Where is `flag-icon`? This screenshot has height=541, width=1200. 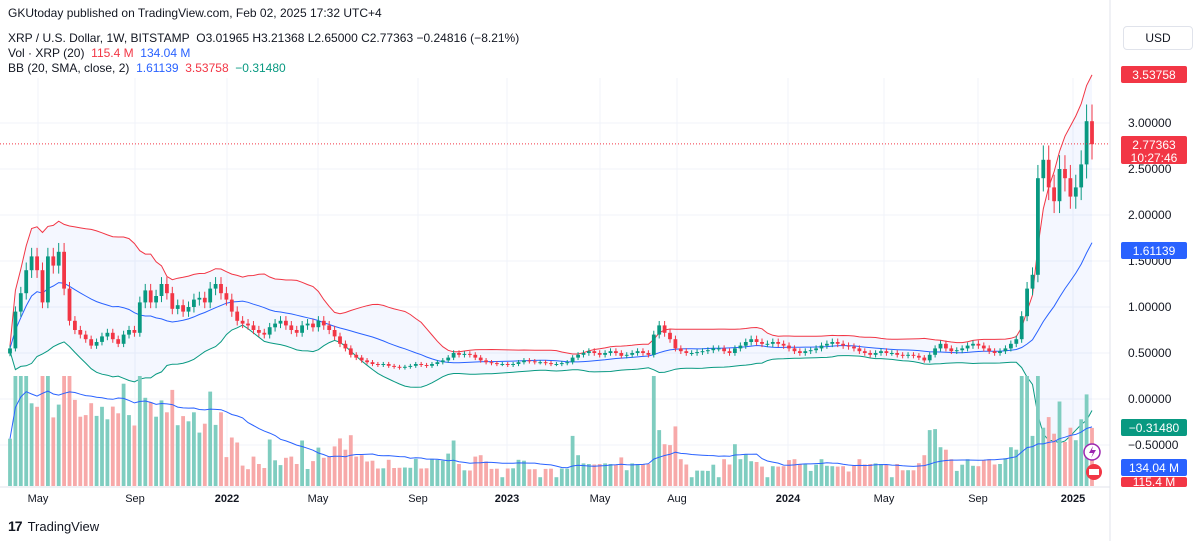
flag-icon is located at coordinates (1094, 472).